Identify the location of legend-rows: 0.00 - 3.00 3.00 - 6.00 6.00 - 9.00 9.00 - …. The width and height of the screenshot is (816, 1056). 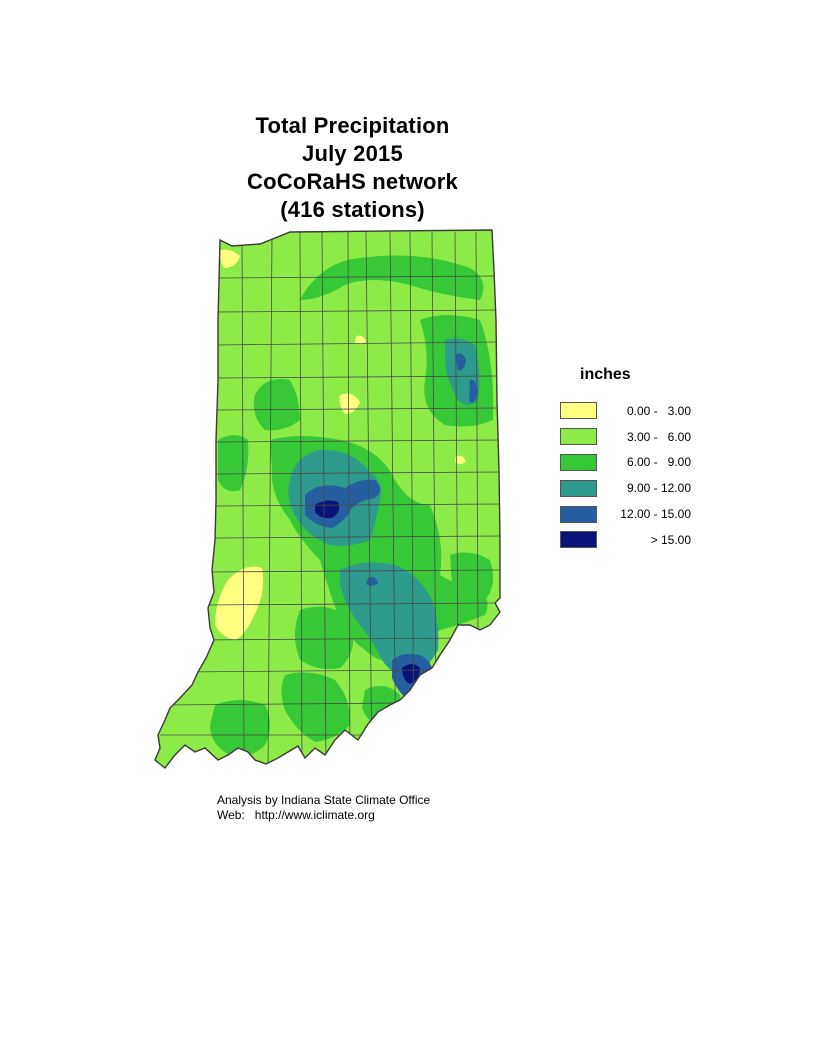
(630, 475).